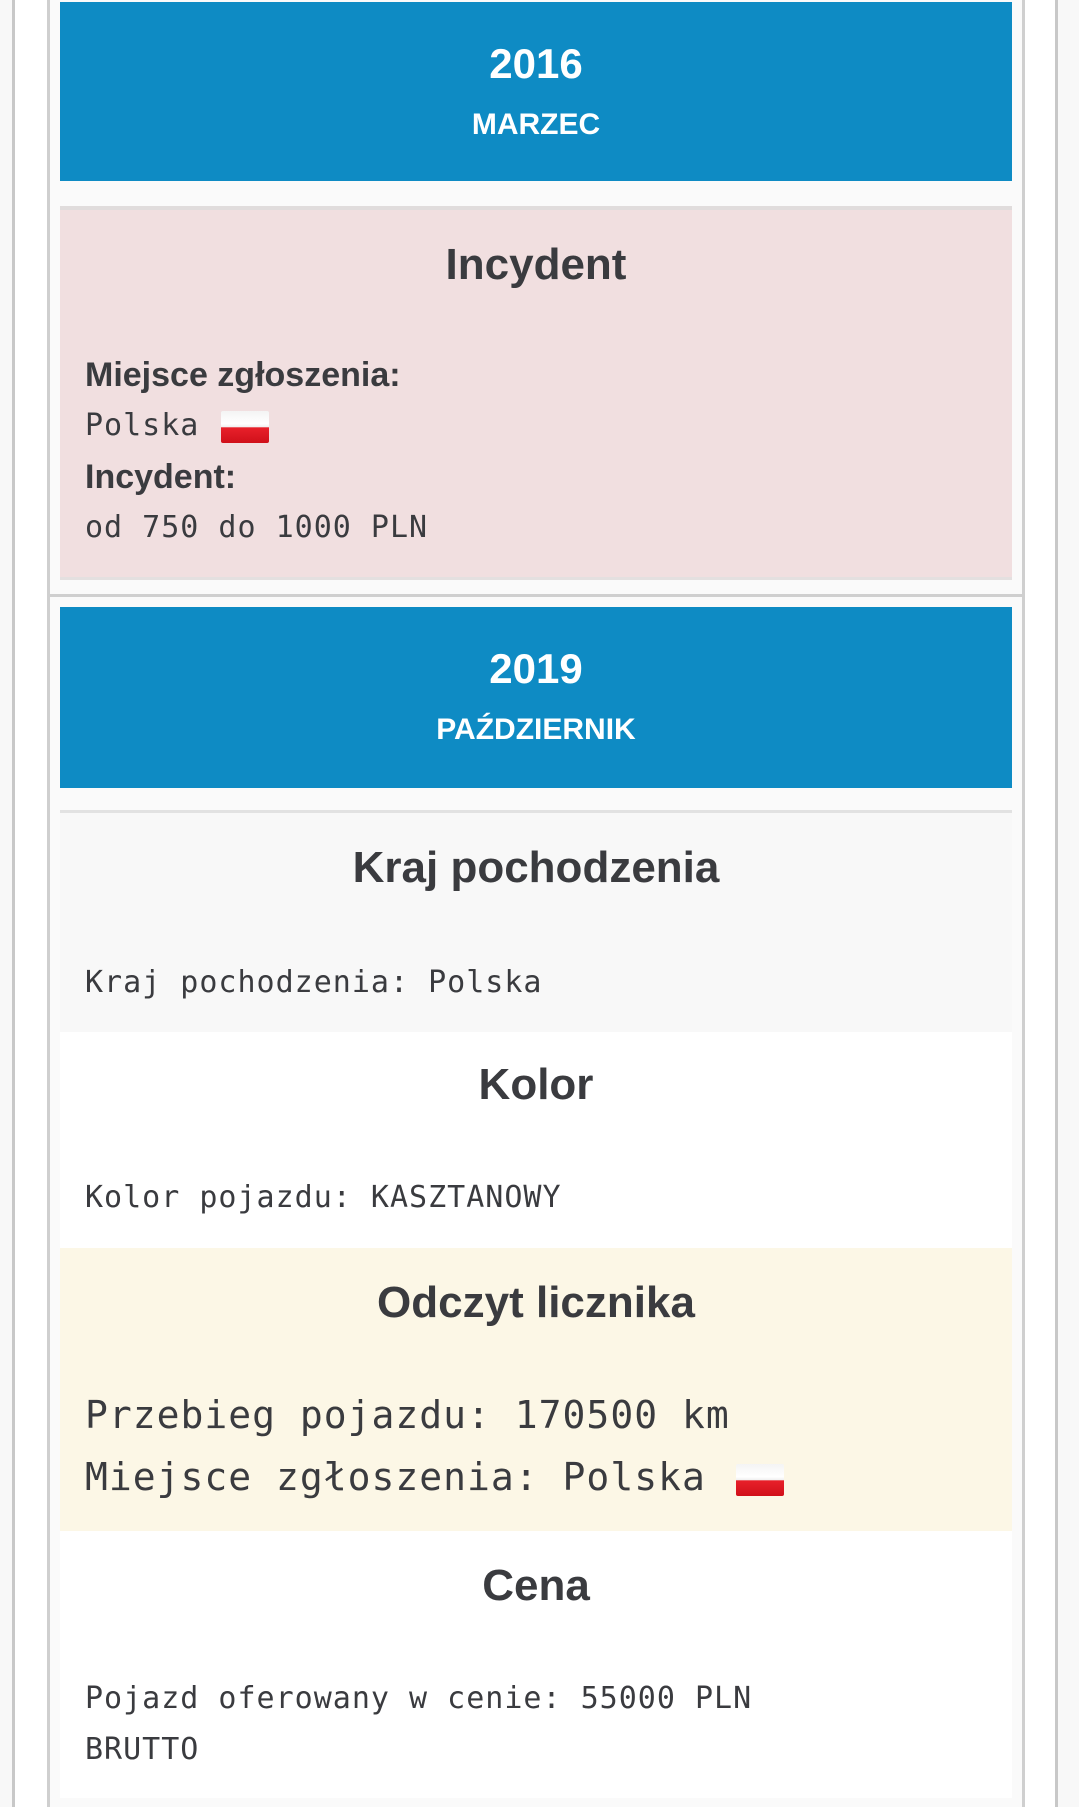 The height and width of the screenshot is (1807, 1079). What do you see at coordinates (142, 425) in the screenshot?
I see `place-value: Polska` at bounding box center [142, 425].